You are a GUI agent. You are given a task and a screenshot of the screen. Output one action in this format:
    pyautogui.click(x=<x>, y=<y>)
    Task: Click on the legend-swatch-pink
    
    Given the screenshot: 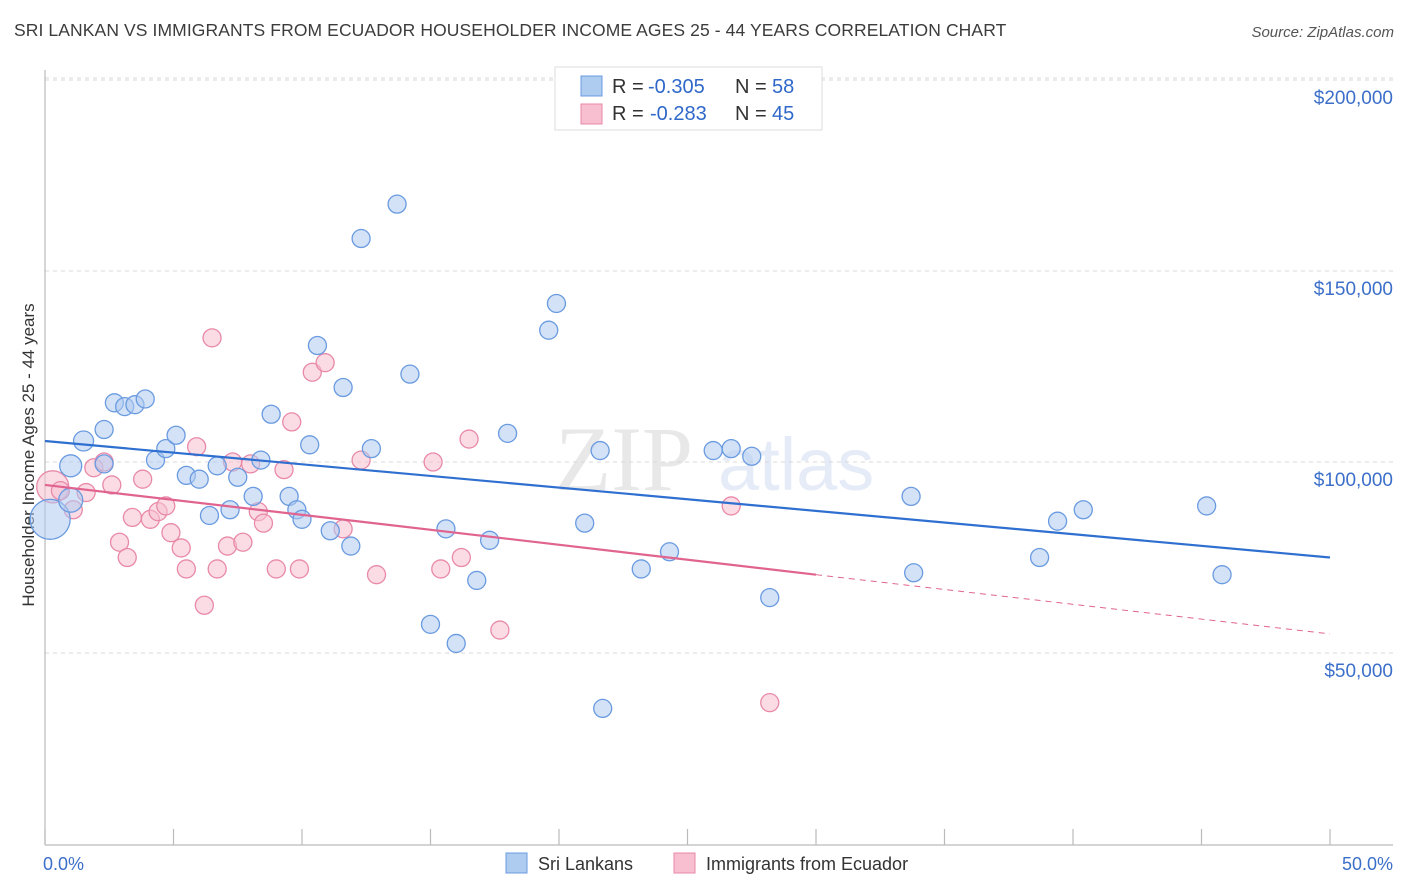 What is the action you would take?
    pyautogui.click(x=591, y=114)
    